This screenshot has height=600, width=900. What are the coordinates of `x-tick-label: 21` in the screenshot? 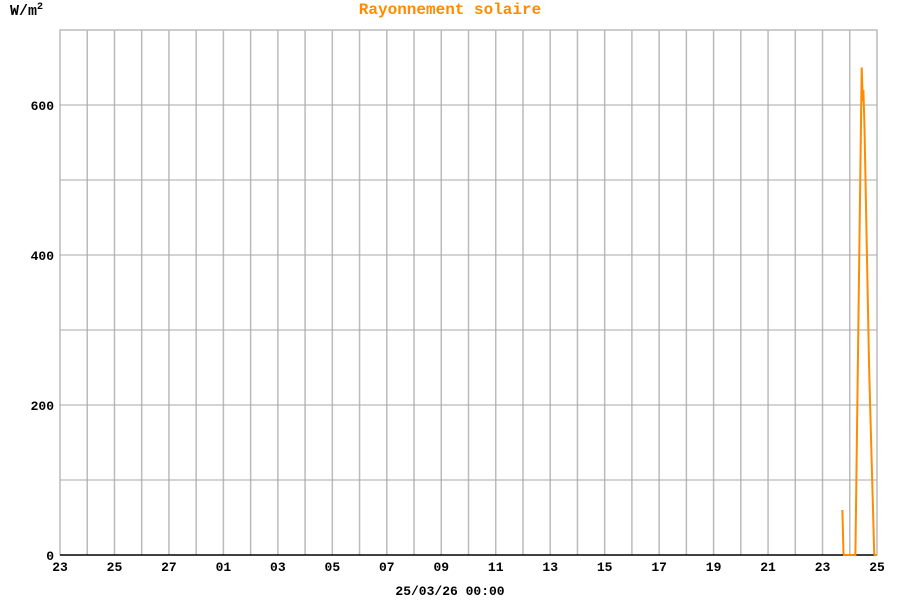 It's located at (768, 567).